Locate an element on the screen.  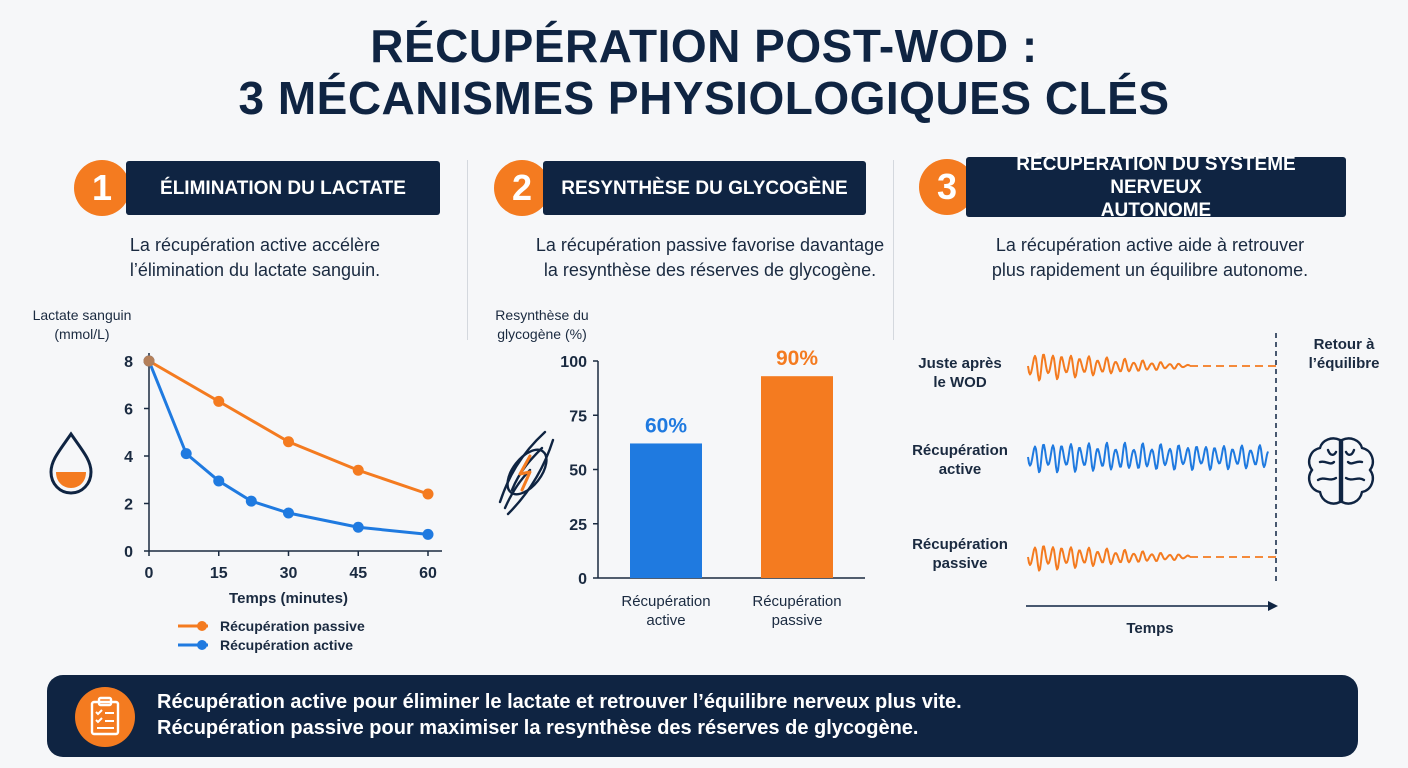
lactate-xlabel: Temps (minutes) is located at coordinates (288, 598).